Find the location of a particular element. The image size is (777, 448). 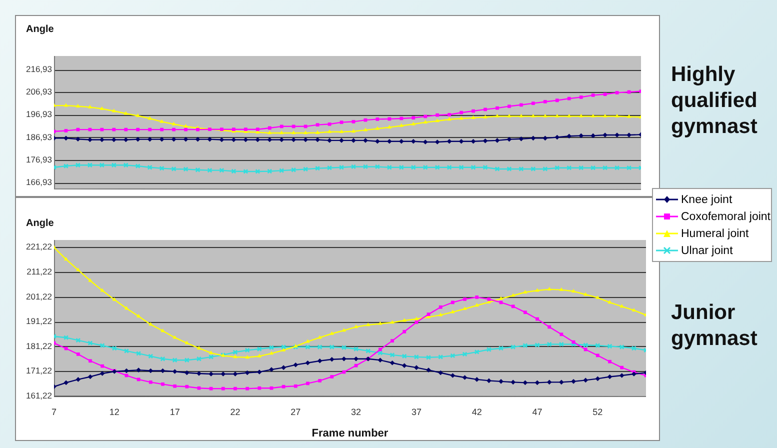

x-tick-label: 12 is located at coordinates (114, 411).